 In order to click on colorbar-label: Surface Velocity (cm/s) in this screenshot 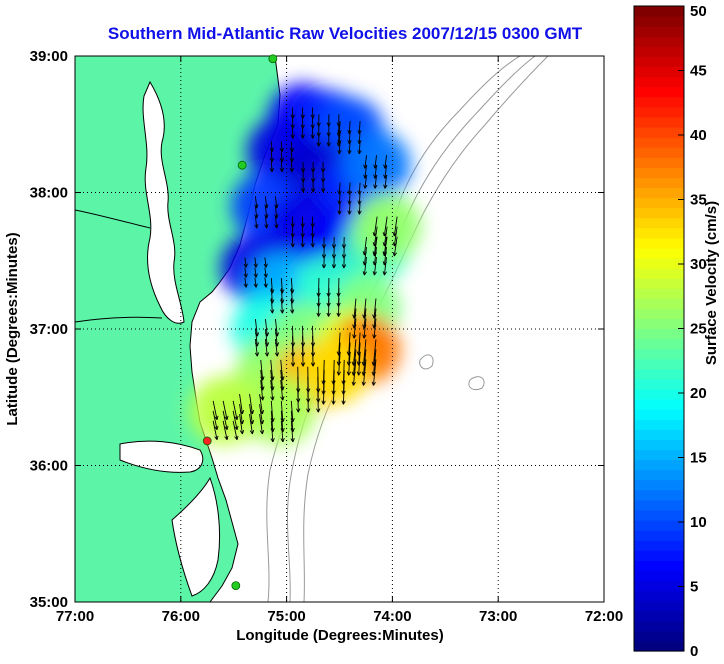, I will do `click(711, 283)`.